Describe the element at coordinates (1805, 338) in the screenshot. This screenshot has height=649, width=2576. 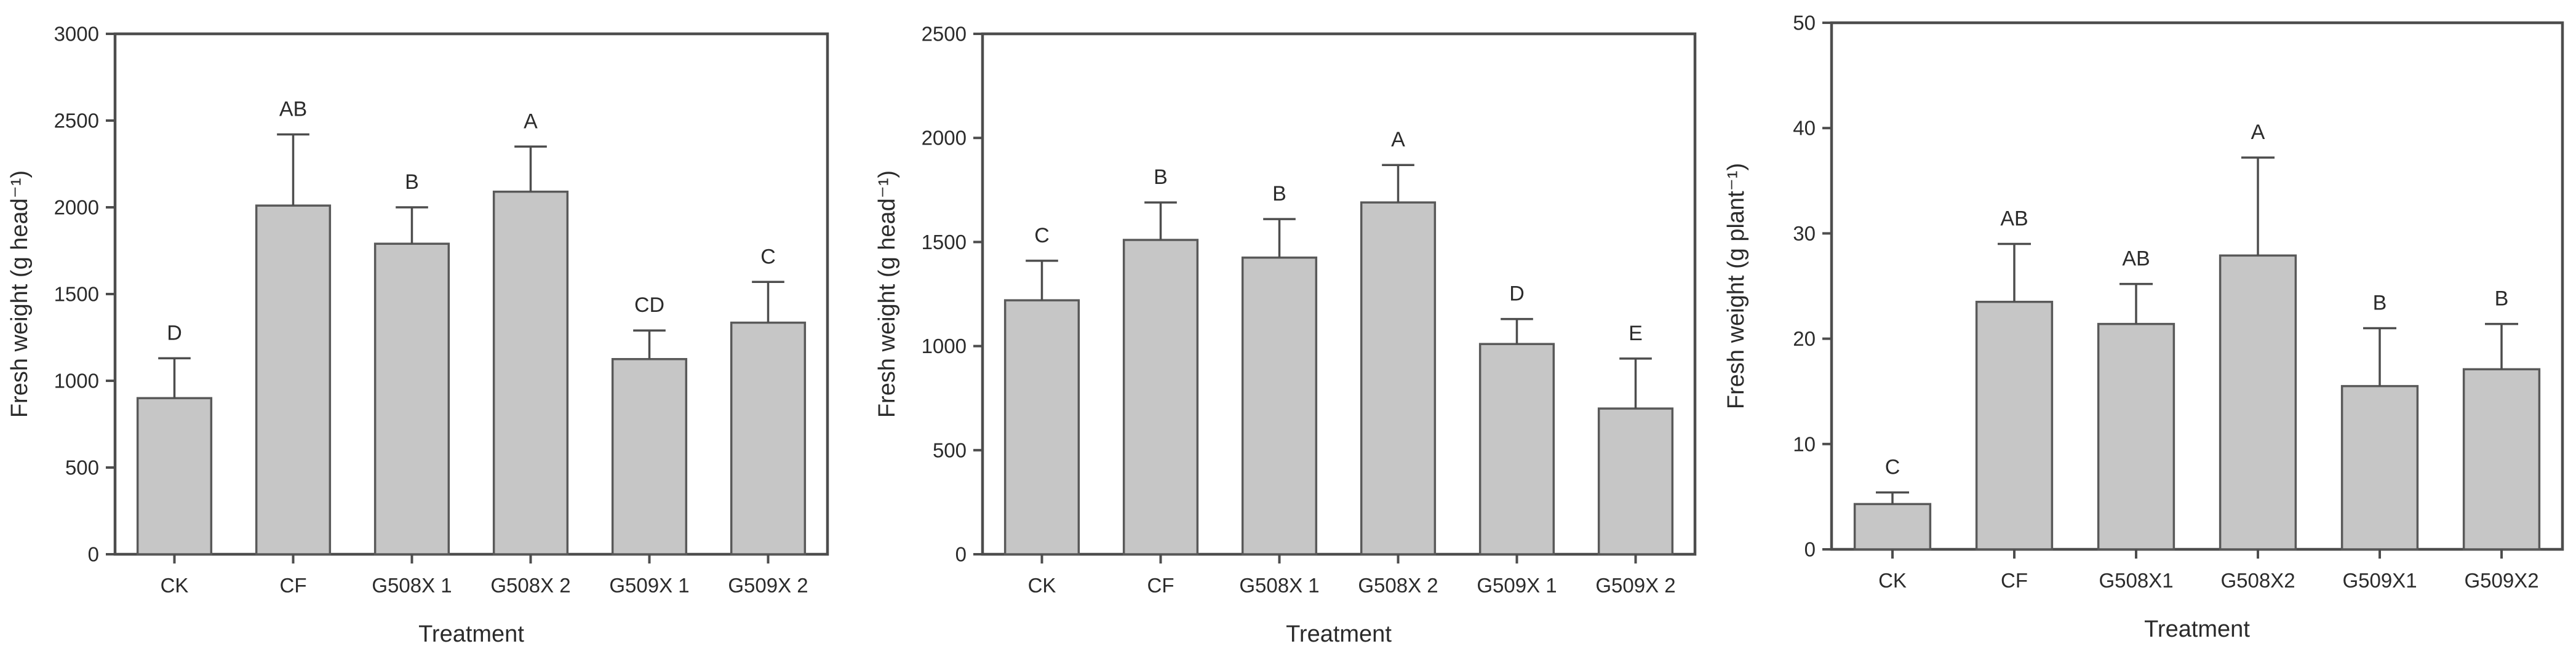
I see `y-tick-label: 20` at that location.